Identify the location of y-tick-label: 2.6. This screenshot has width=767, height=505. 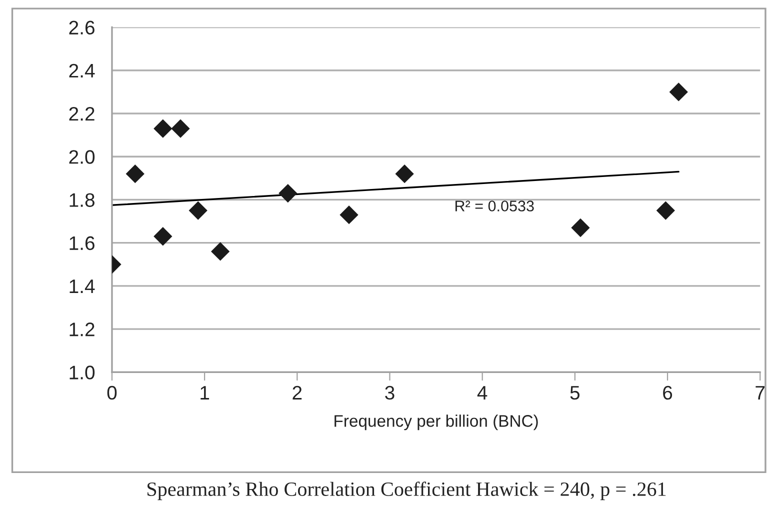
(81, 27).